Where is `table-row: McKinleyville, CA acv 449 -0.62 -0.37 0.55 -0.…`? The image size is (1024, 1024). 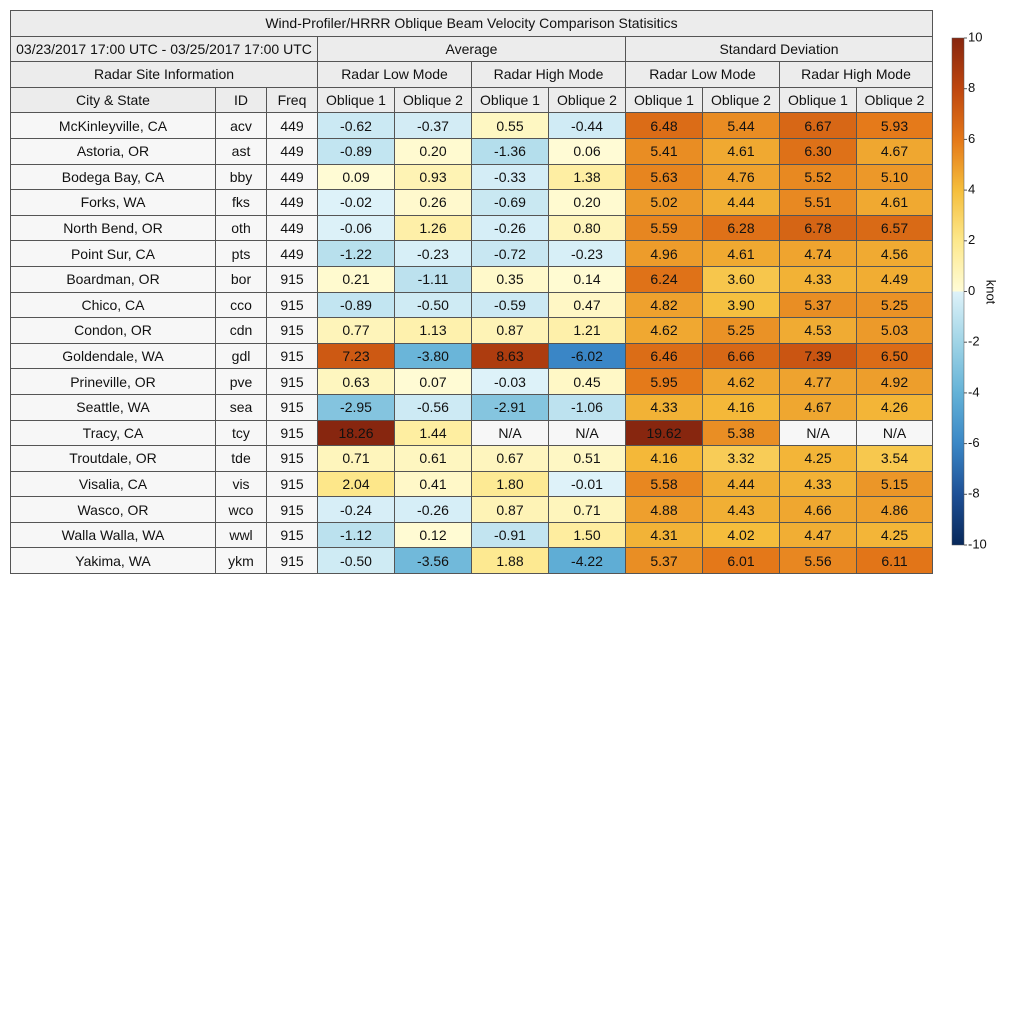
table-row: McKinleyville, CA acv 449 -0.62 -0.37 0.55 -0.… is located at coordinates (471, 125).